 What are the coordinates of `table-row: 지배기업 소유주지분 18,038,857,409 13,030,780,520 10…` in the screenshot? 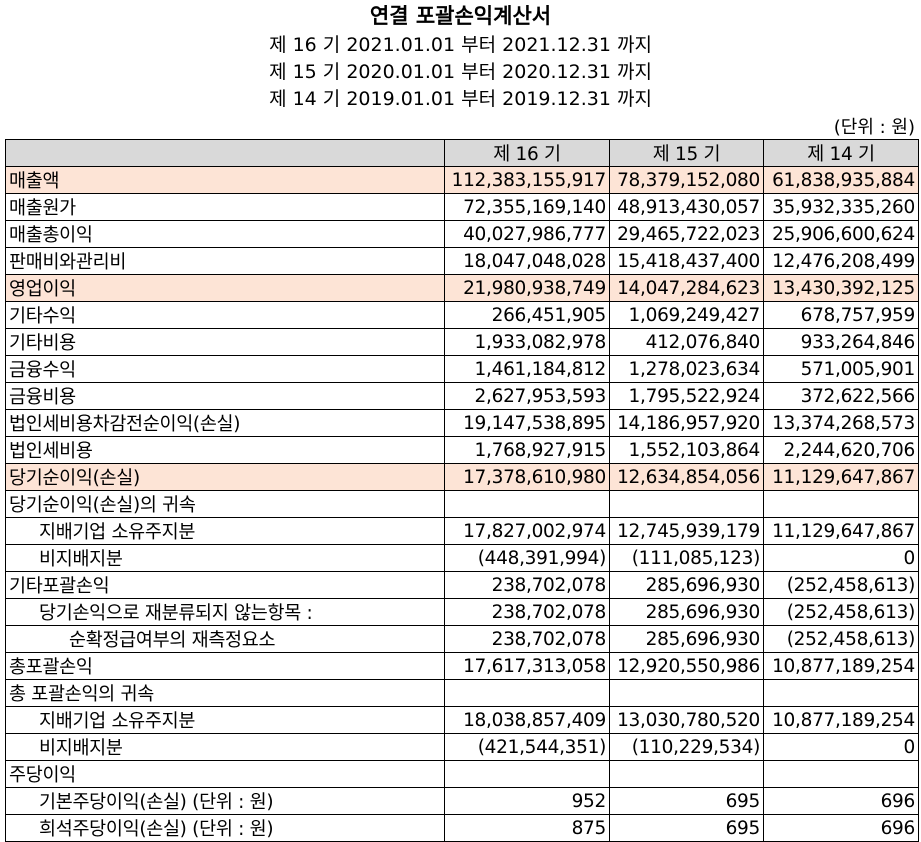 It's located at (462, 720).